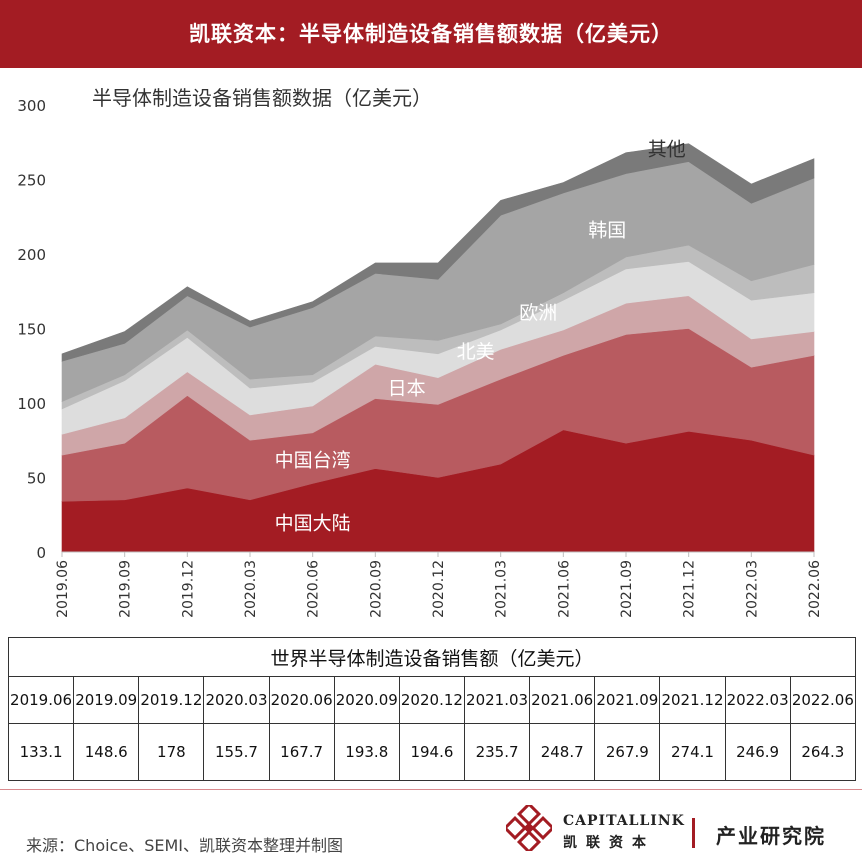  Describe the element at coordinates (815, 589) in the screenshot. I see `x-tick-label: 2022.06` at that location.